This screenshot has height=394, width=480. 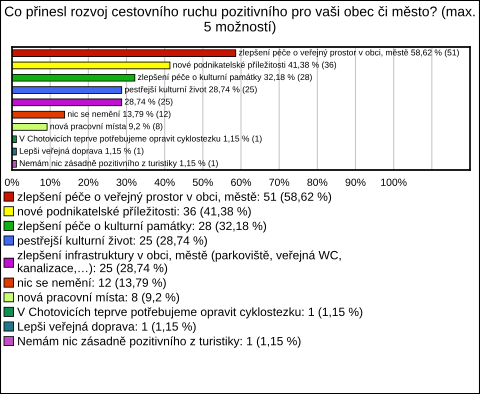 I want to click on x-tick-label: 100%, so click(x=394, y=182).